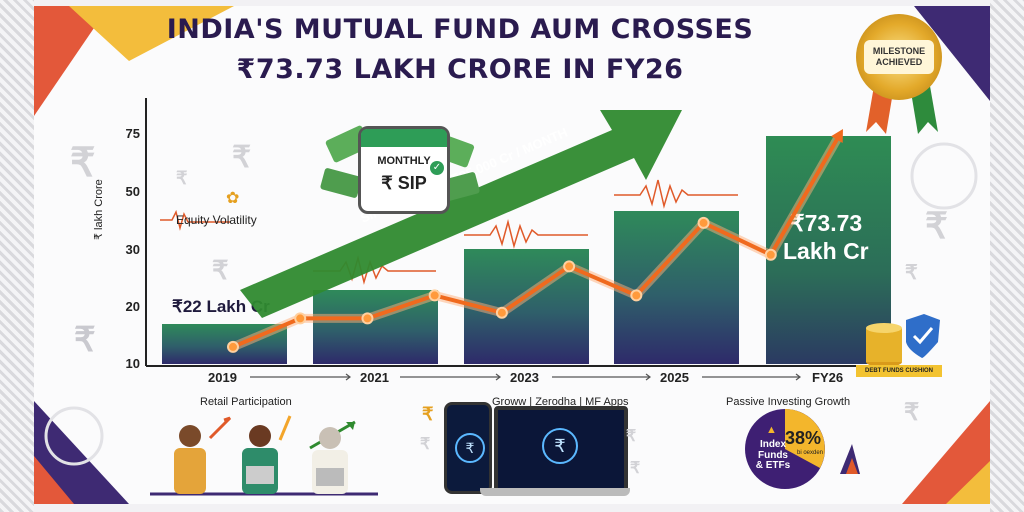  What do you see at coordinates (837, 135) in the screenshot?
I see `trend-arrow-head` at bounding box center [837, 135].